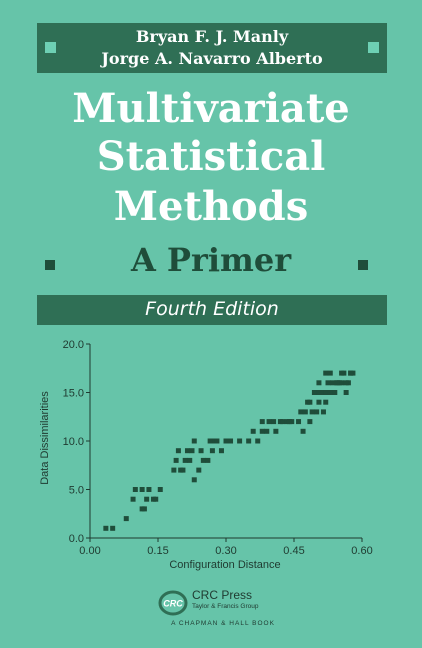  I want to click on x-tick-label: 0.00, so click(89, 551).